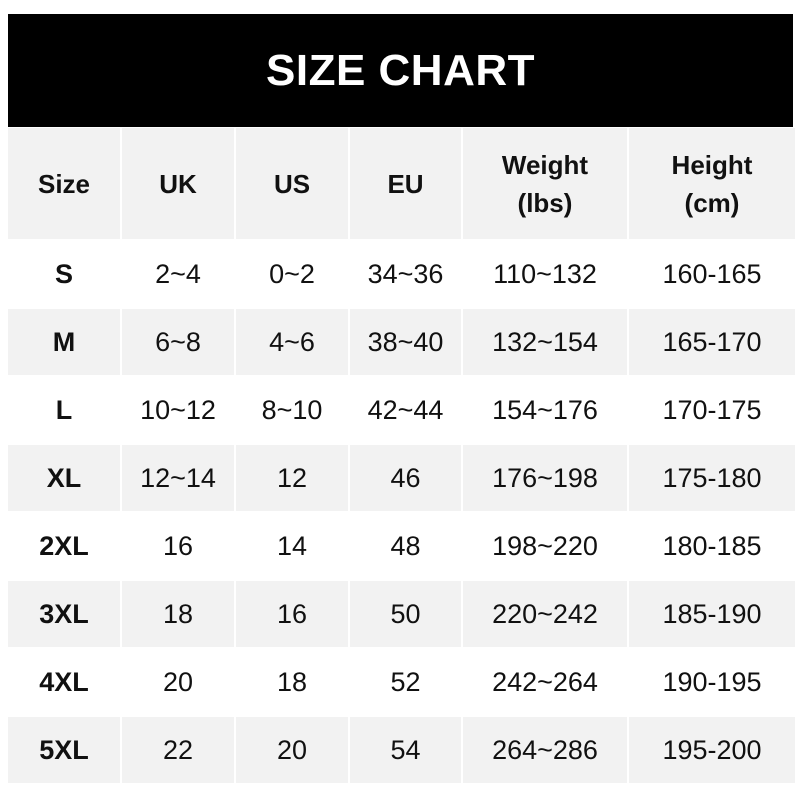 The width and height of the screenshot is (800, 800). Describe the element at coordinates (712, 410) in the screenshot. I see `table-cell: 170-175` at that location.